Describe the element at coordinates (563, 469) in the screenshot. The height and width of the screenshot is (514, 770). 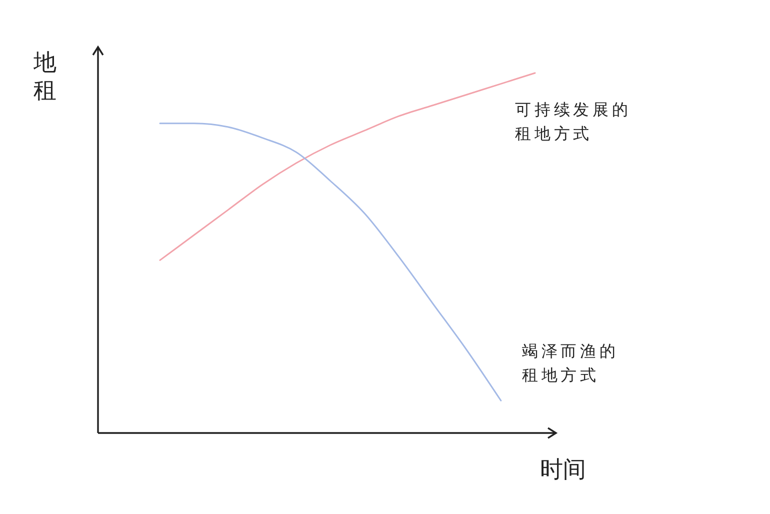
I see `x-axis-title: 时间` at that location.